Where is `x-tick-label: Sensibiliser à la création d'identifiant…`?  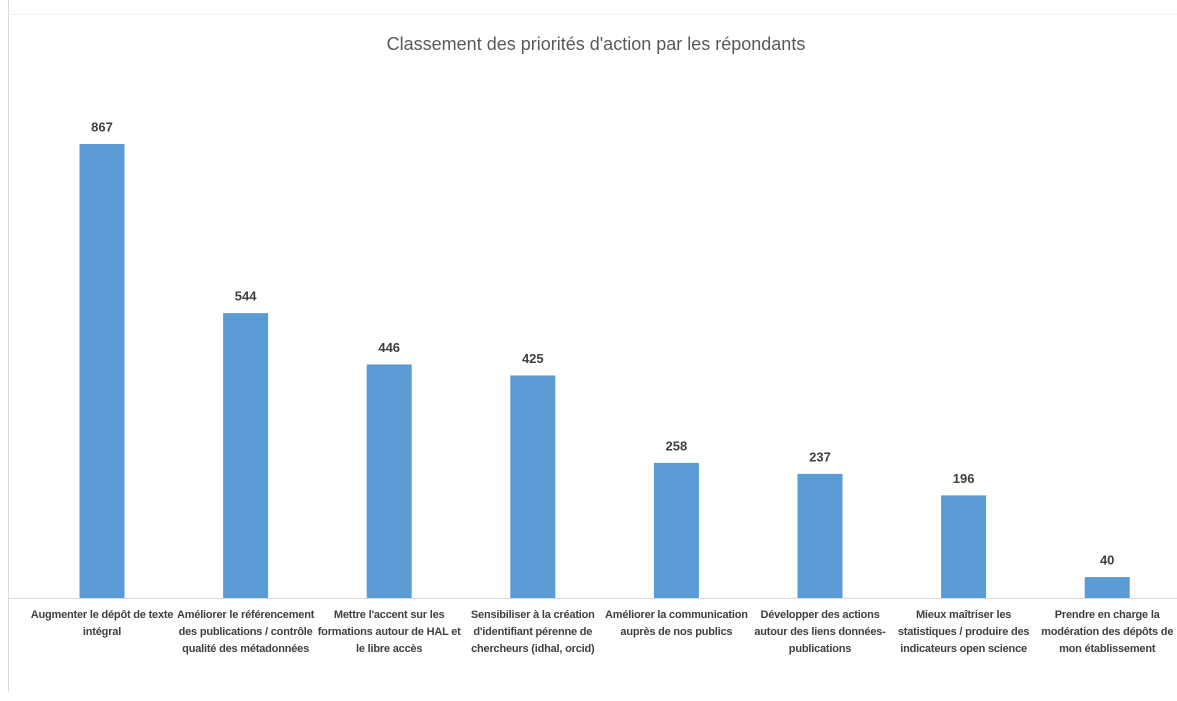
x-tick-label: Sensibiliser à la création d'identifiant… is located at coordinates (532, 632).